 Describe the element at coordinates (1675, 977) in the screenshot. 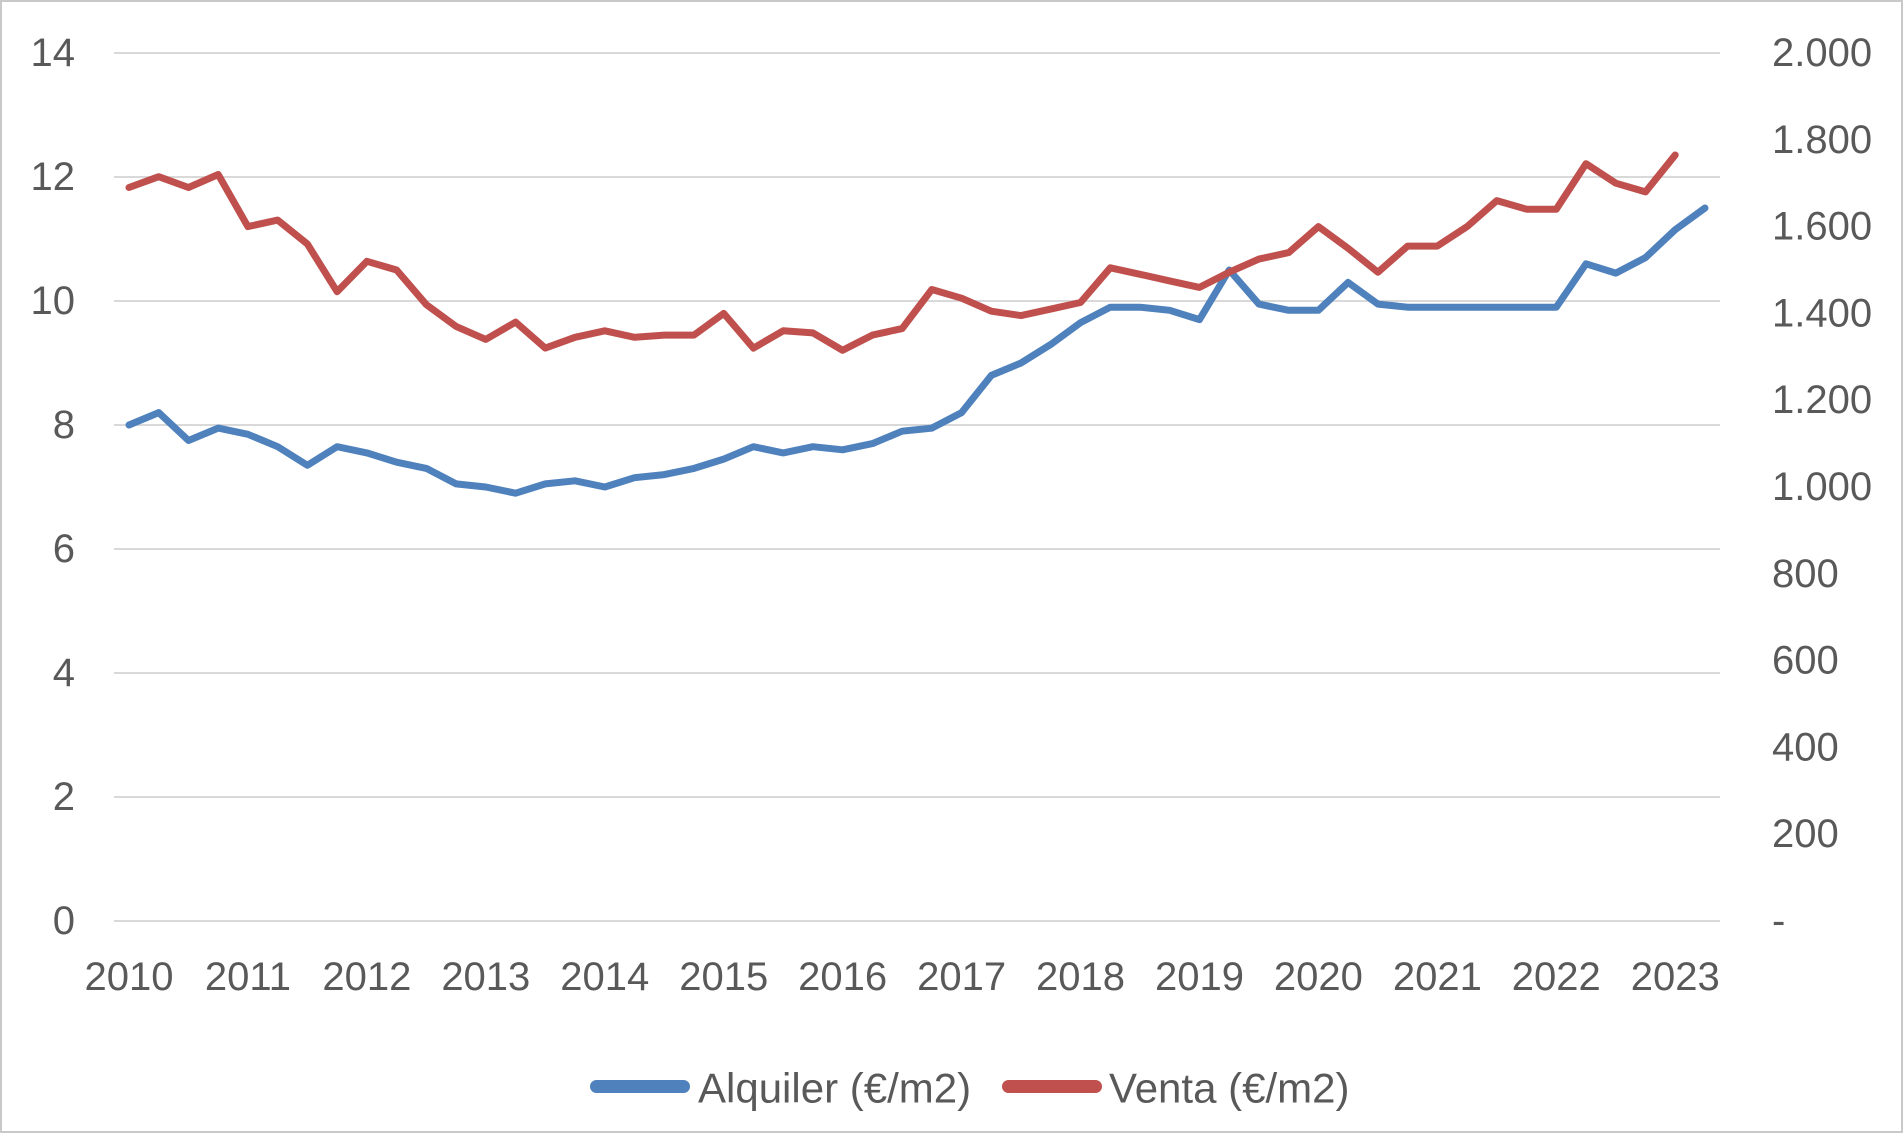

I see `x-axis-year-label: 2023` at that location.